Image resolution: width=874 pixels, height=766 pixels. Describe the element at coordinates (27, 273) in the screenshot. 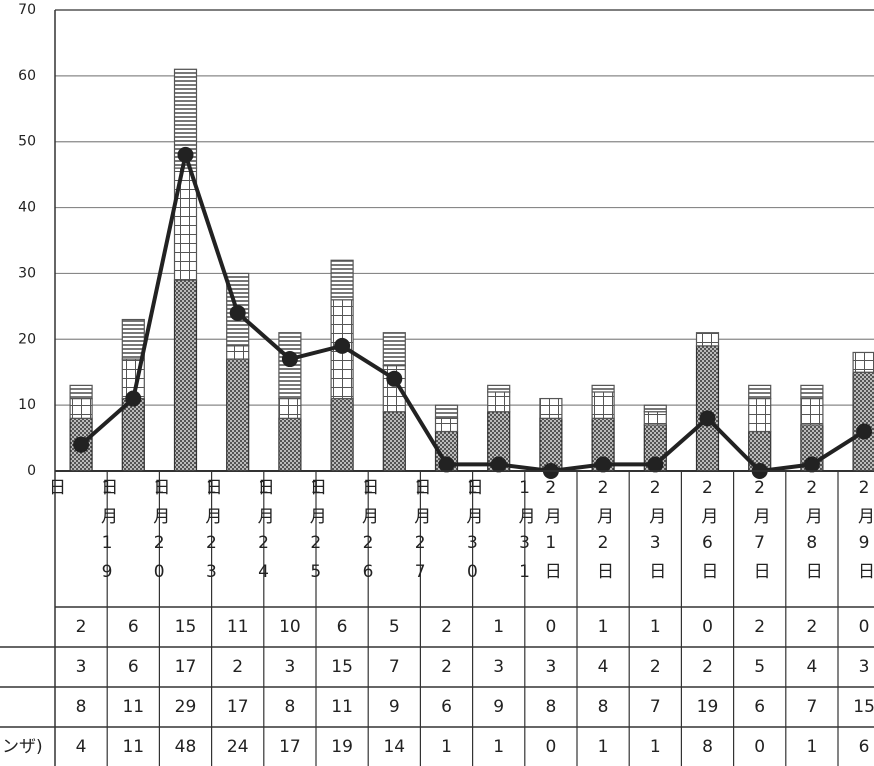

I see `y-tick-label: 30` at that location.